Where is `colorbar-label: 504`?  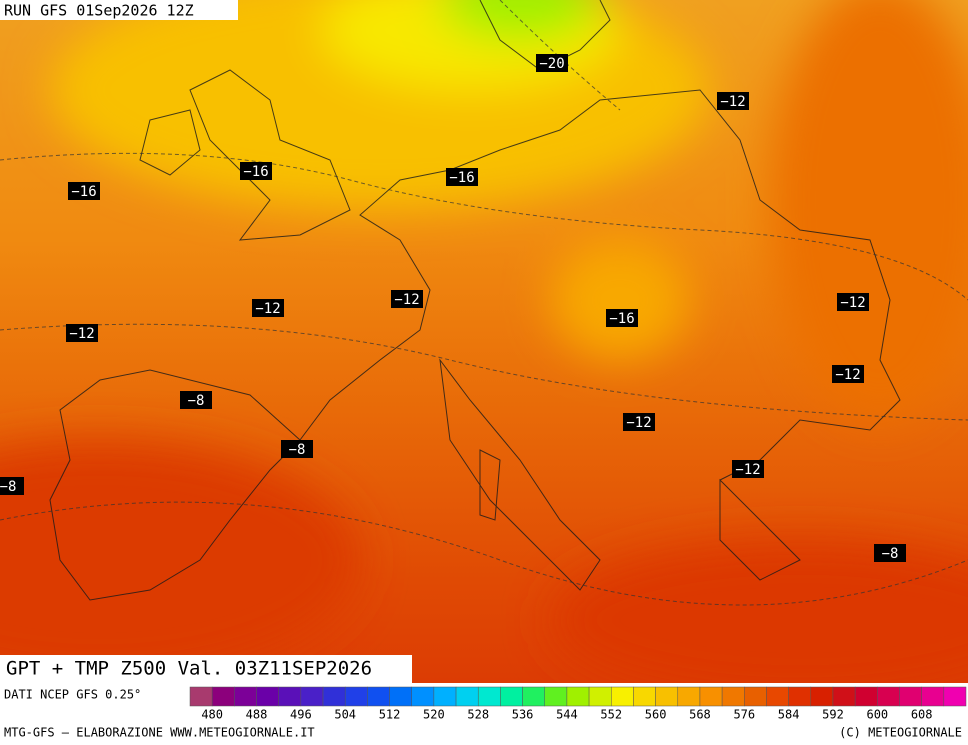 colorbar-label: 504 is located at coordinates (345, 715).